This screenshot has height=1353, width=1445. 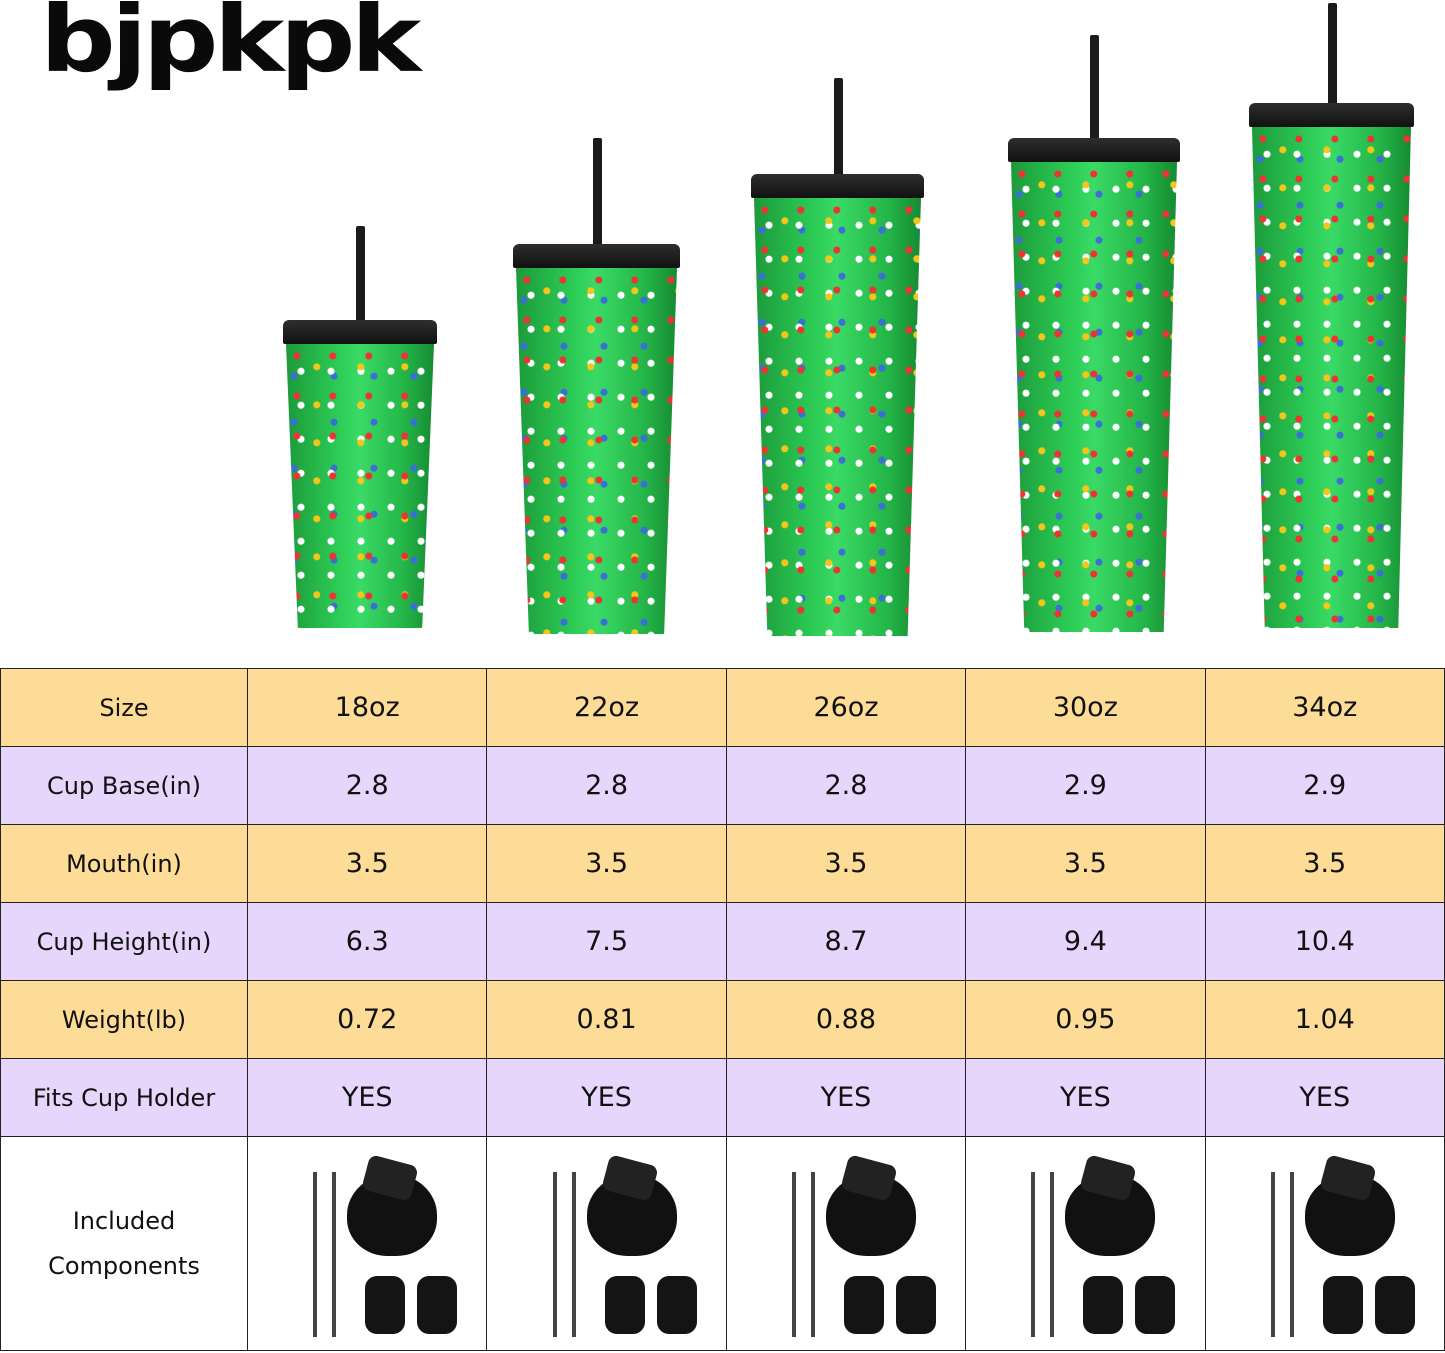 I want to click on row-label: Size, so click(x=124, y=707).